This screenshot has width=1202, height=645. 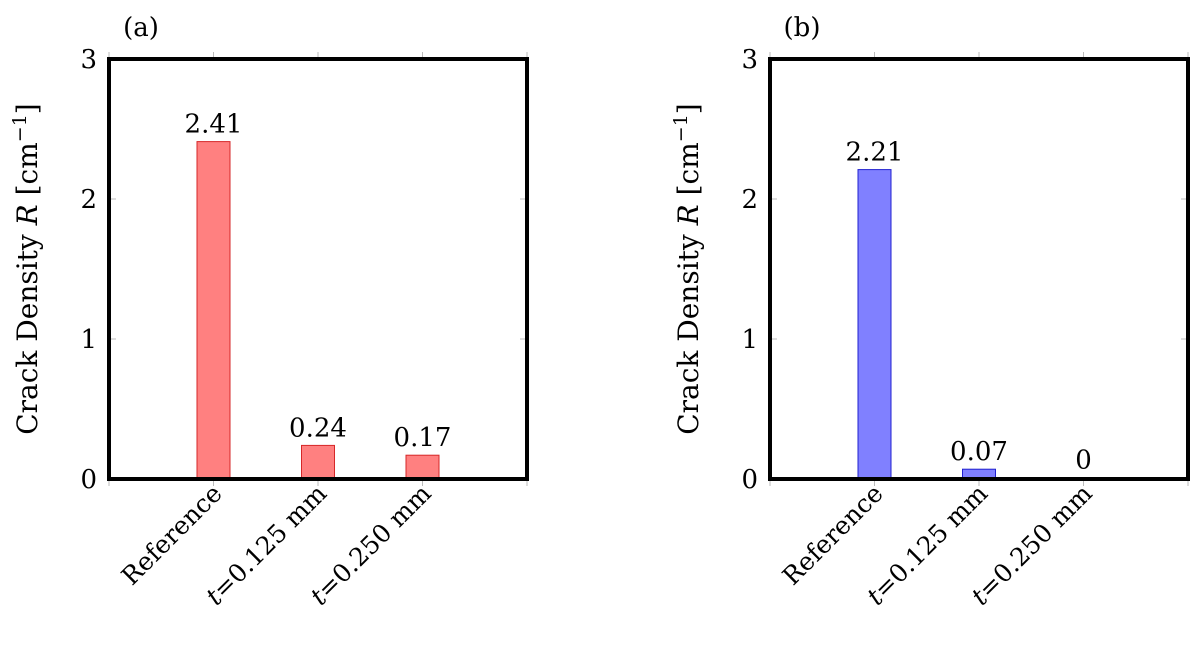 What do you see at coordinates (141, 28) in the screenshot?
I see `panel-label: (a)` at bounding box center [141, 28].